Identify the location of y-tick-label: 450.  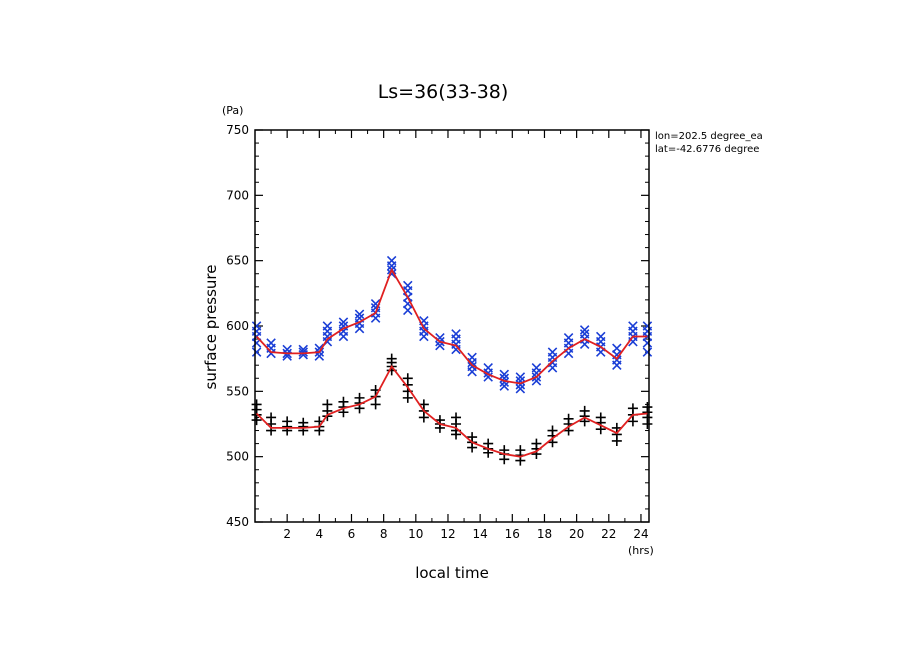
(237, 522).